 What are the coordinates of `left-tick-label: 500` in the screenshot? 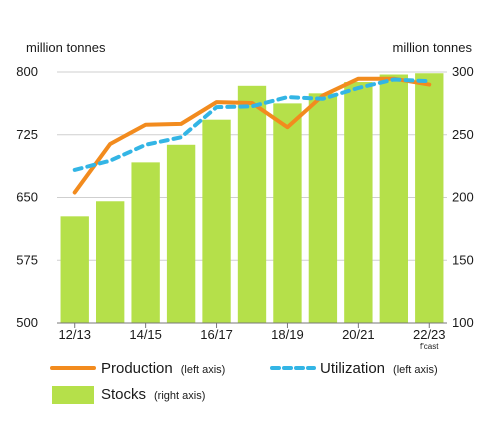 It's located at (27, 322).